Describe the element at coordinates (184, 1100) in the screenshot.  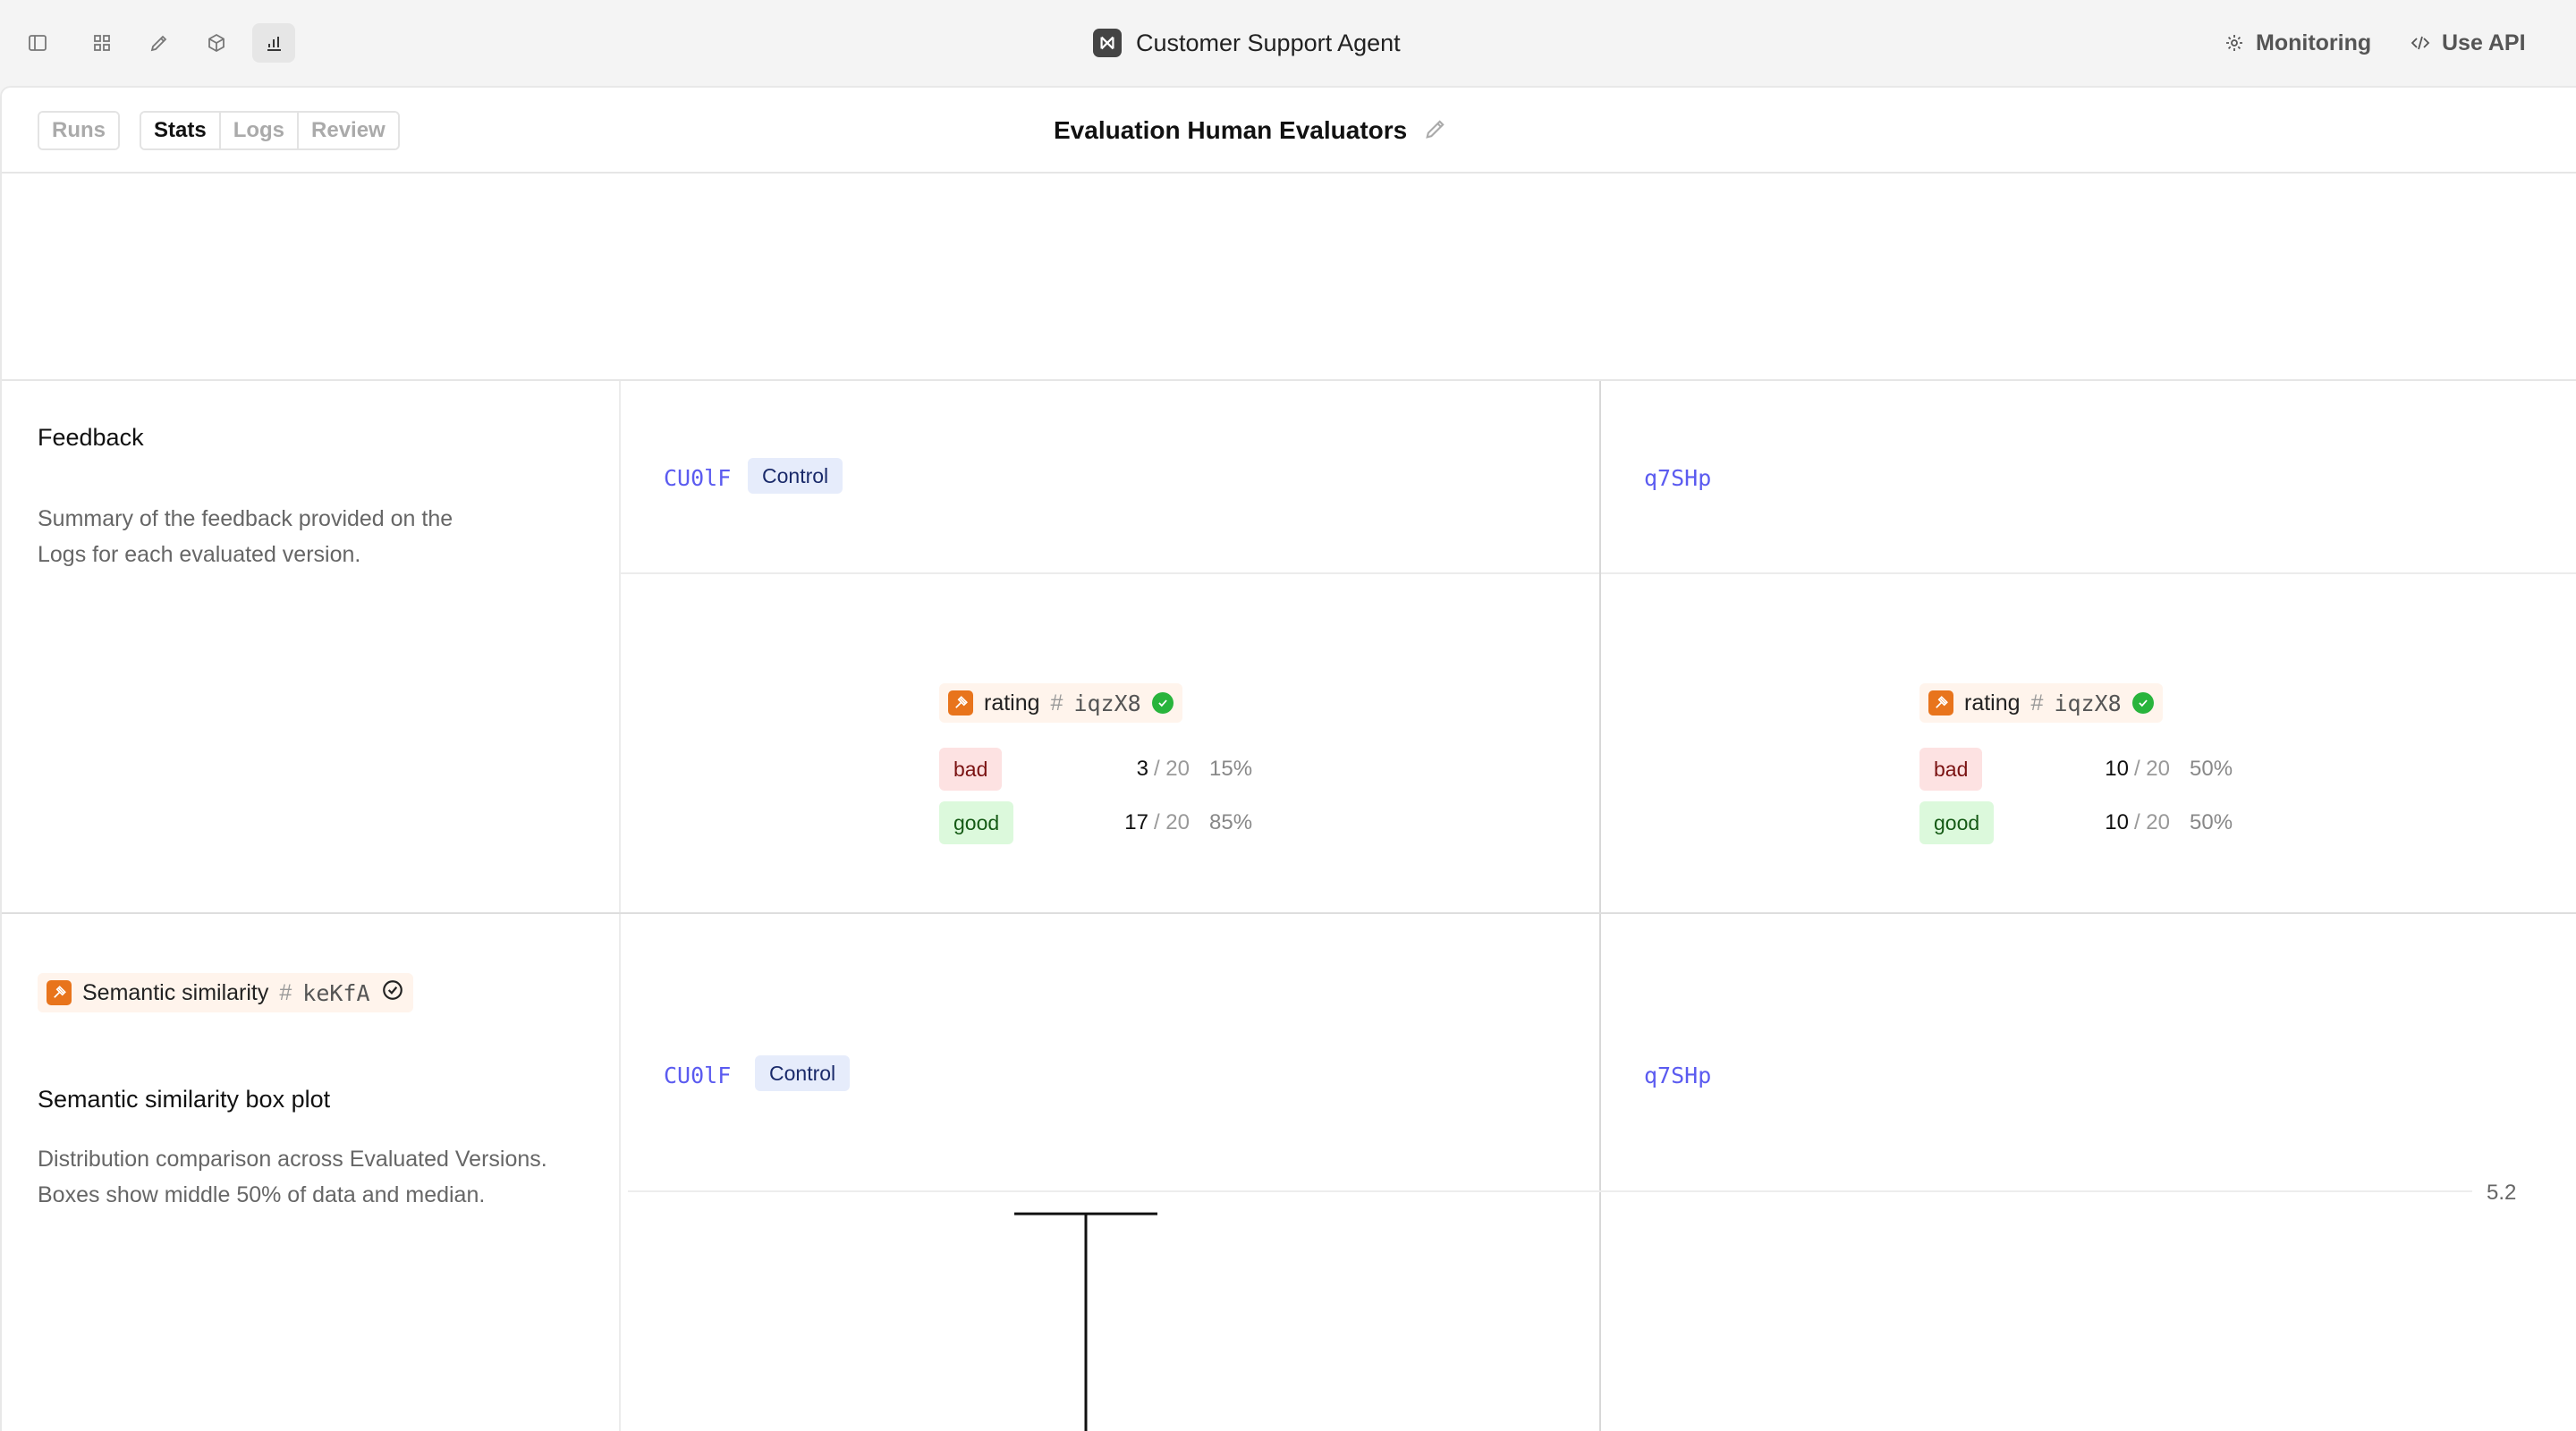
I see `boxplot-title: Semantic similarity box plot` at that location.